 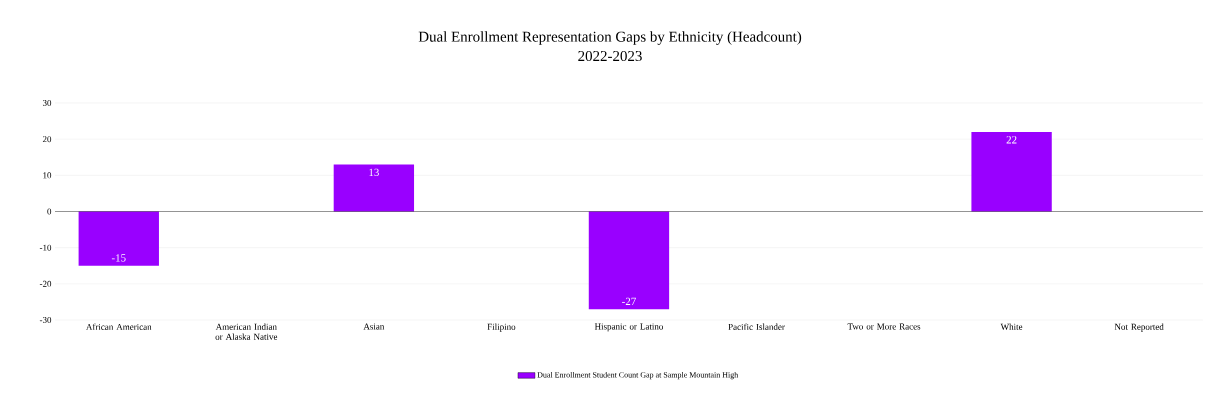 I want to click on x-tick-label: Two or More Races, so click(x=884, y=326).